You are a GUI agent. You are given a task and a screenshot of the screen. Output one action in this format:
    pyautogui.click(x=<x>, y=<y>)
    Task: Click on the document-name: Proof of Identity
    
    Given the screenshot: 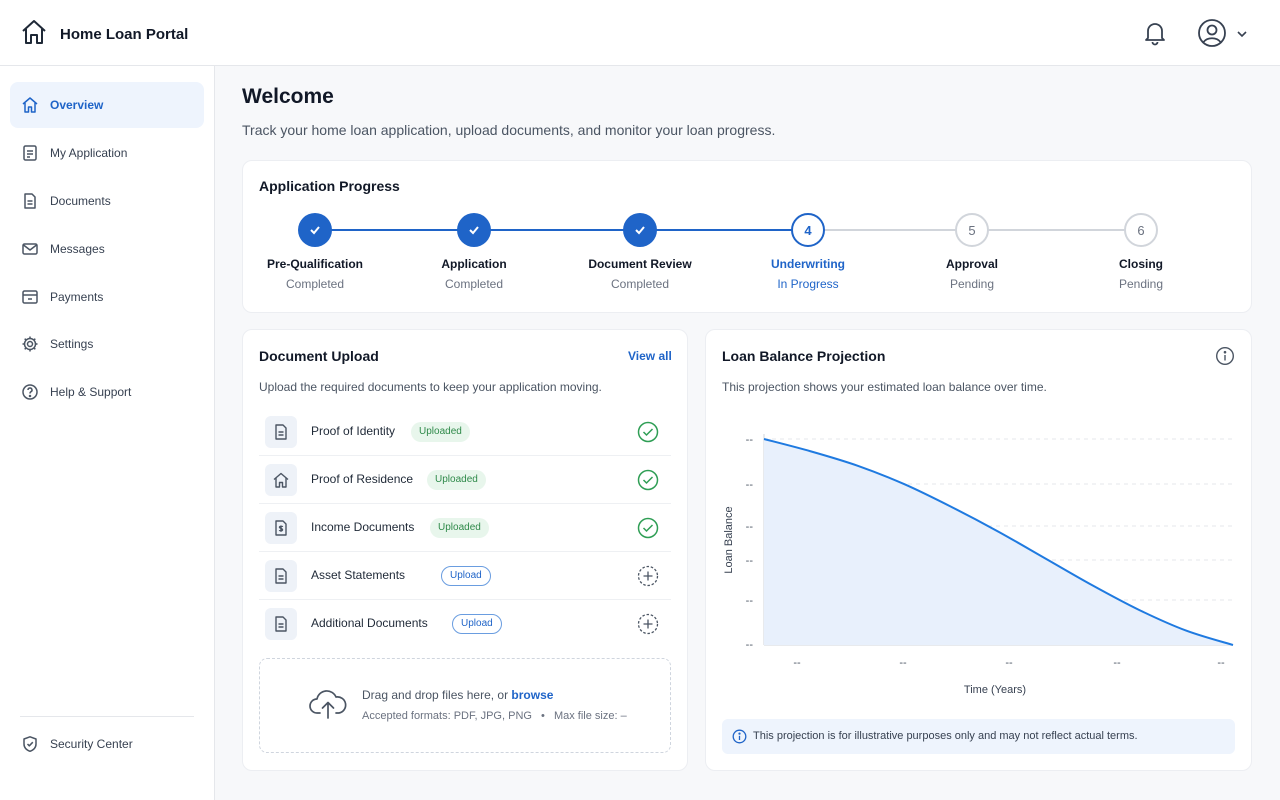 What is the action you would take?
    pyautogui.click(x=353, y=431)
    